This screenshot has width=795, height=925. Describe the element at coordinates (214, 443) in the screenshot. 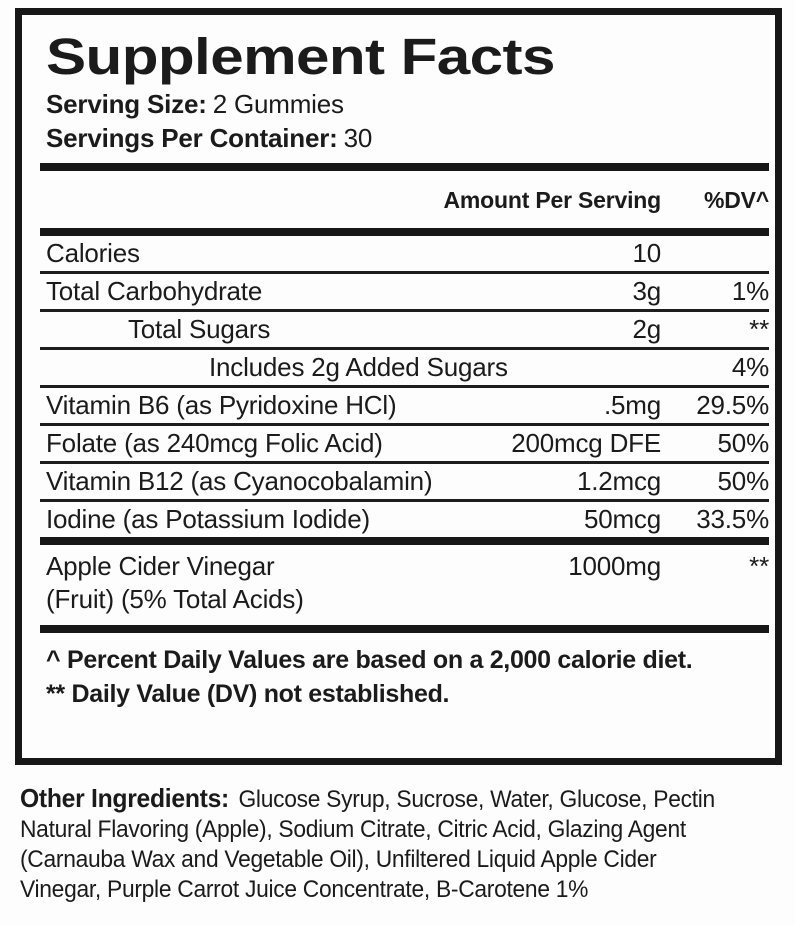

I see `nutrient-name: Folate (as 240mcg Folic Acid)` at that location.